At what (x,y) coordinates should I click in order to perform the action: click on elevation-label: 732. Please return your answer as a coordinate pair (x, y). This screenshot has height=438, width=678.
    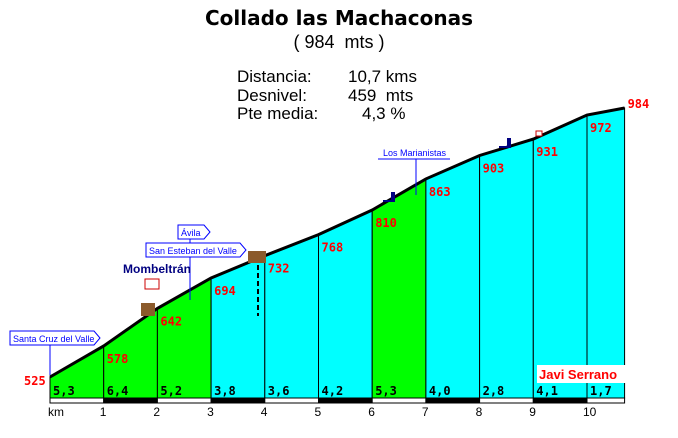
    Looking at the image, I should click on (279, 269).